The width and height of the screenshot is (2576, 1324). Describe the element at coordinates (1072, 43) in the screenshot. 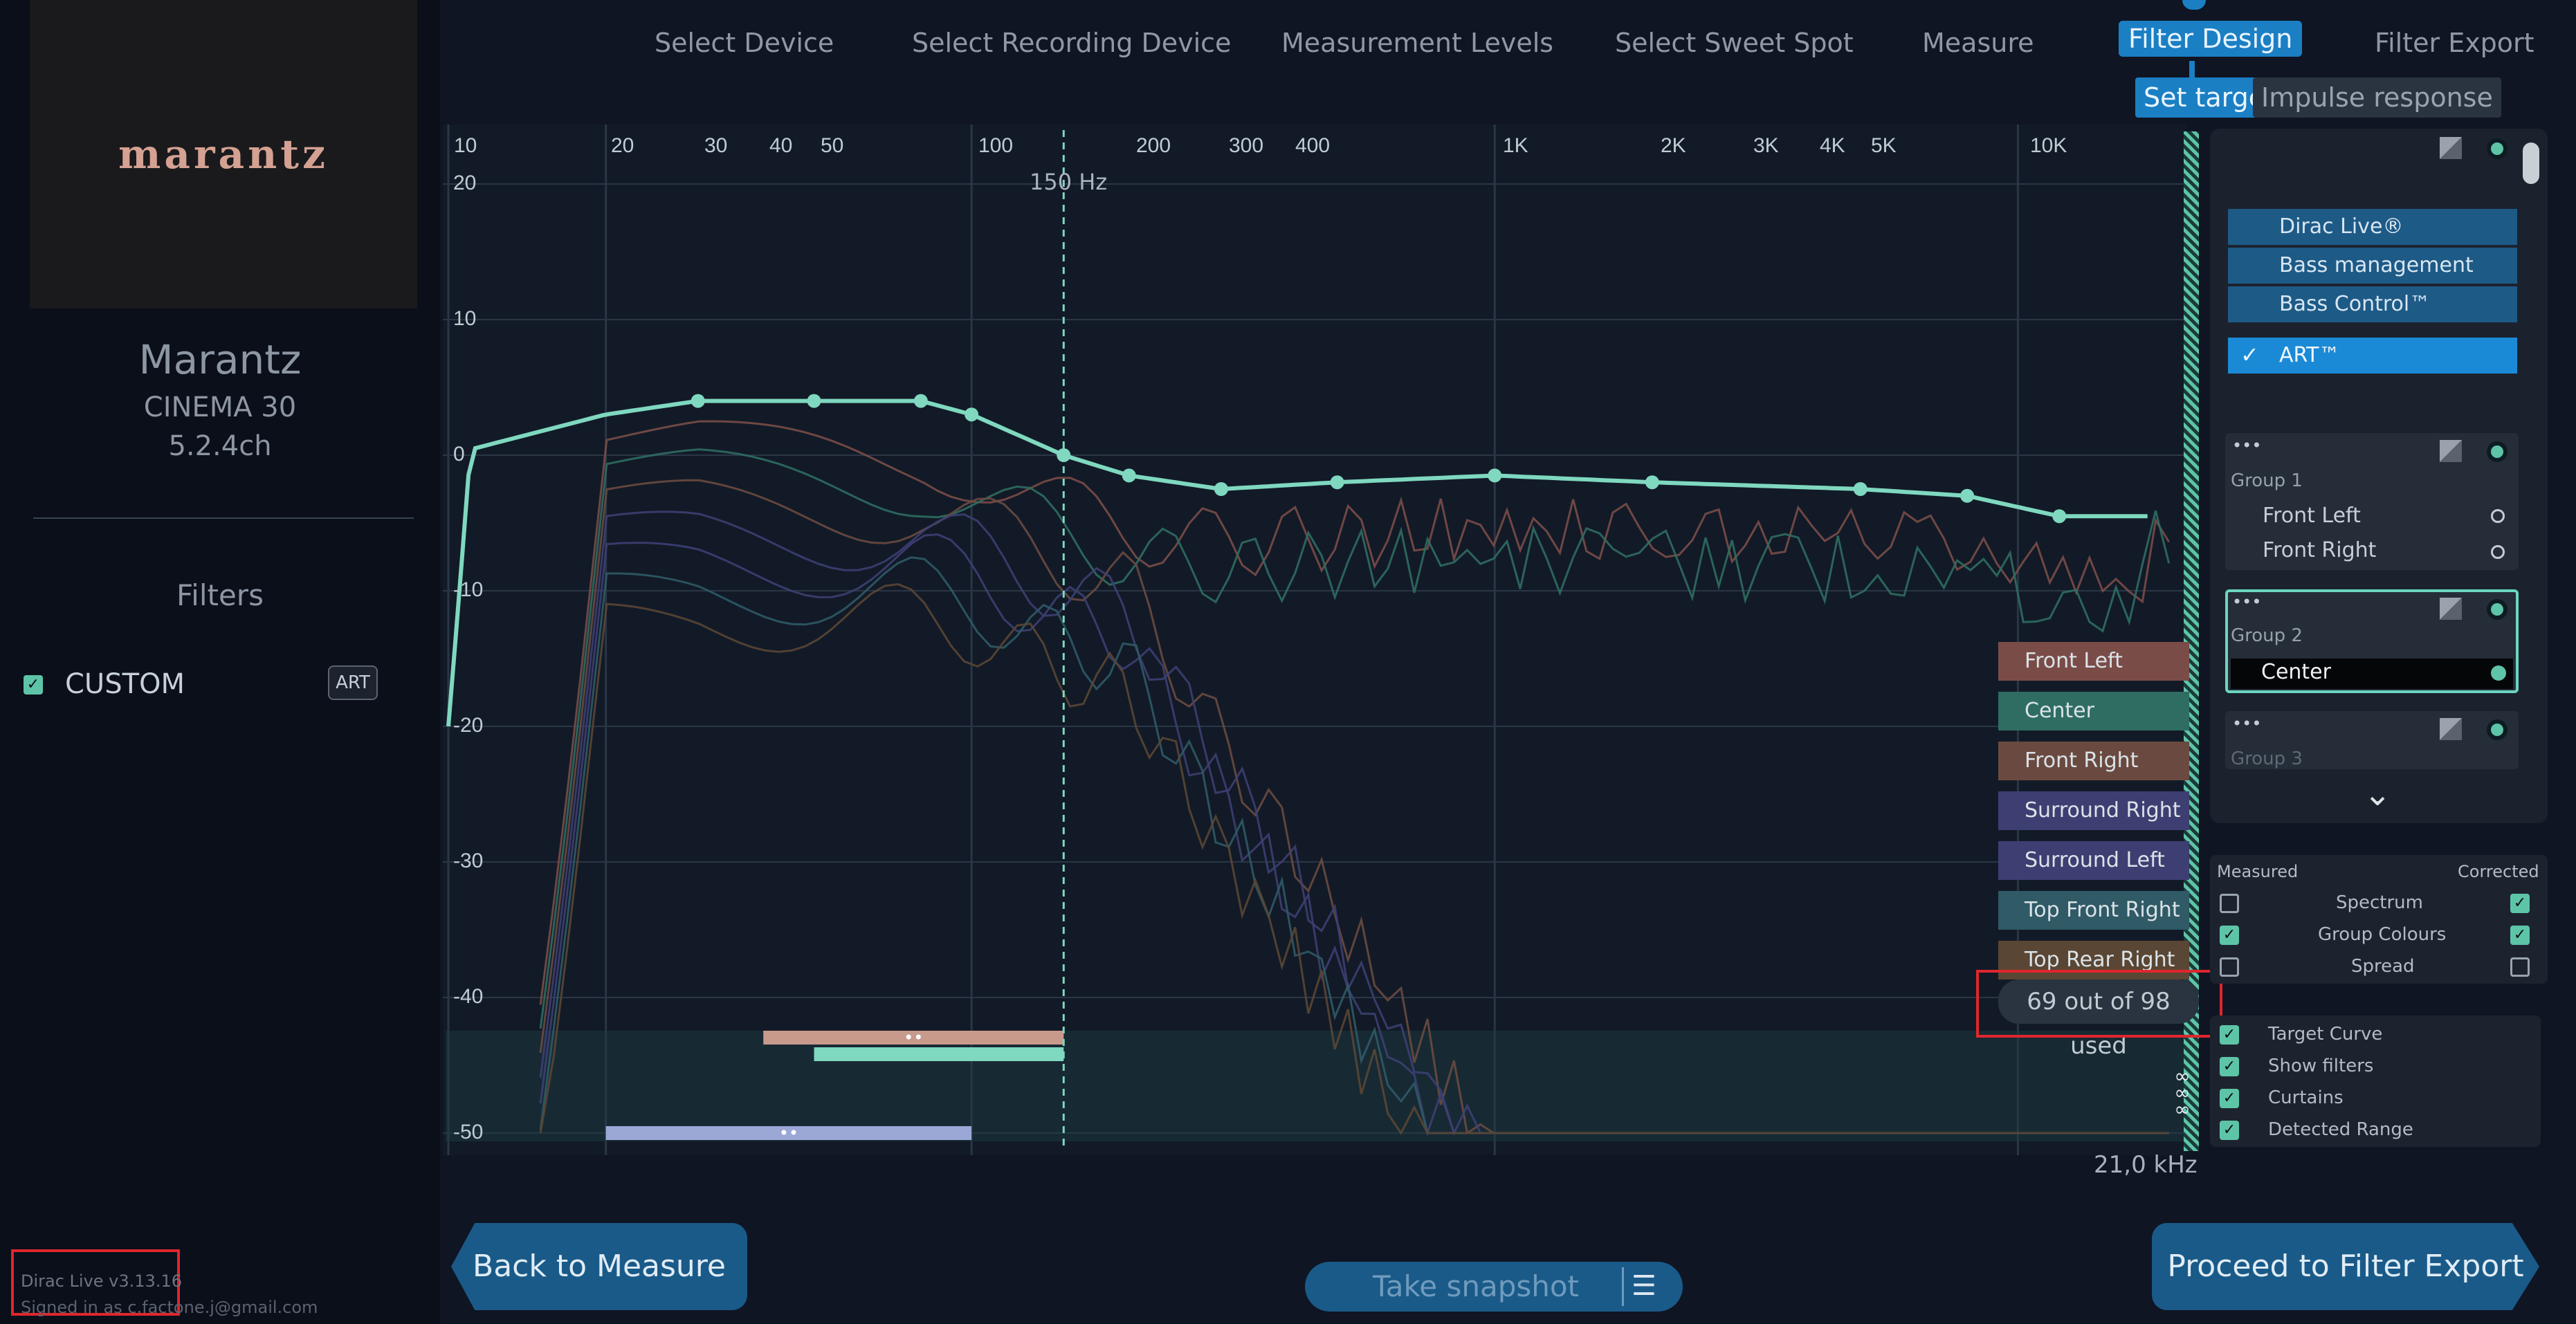

I see `step-select-recording-device: Select Recording Device` at that location.